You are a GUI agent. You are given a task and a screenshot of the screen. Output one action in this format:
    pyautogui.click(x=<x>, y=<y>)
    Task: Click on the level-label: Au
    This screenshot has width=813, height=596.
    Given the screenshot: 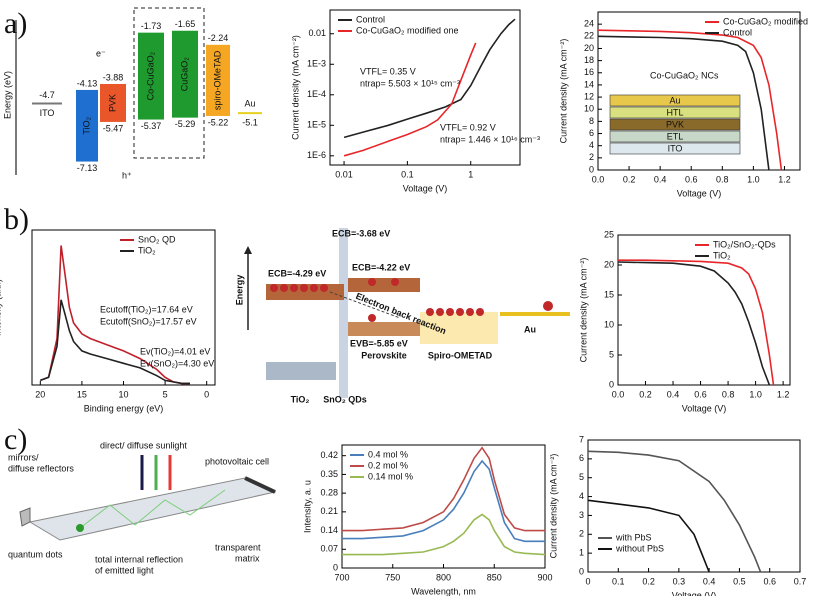 What is the action you would take?
    pyautogui.click(x=249, y=103)
    